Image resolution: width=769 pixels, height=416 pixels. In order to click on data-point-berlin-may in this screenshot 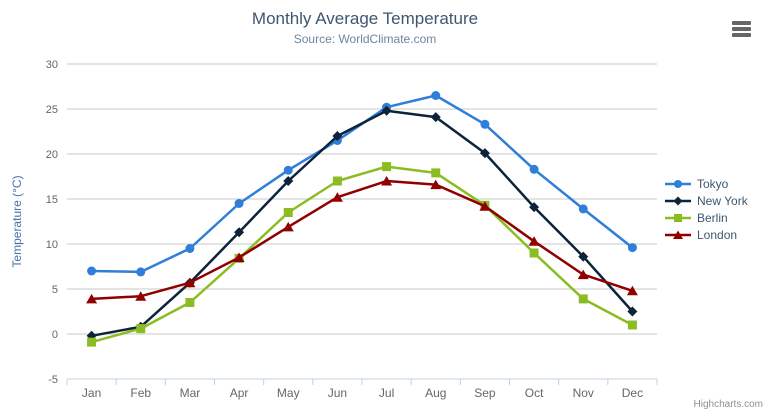, I will do `click(288, 212)`.